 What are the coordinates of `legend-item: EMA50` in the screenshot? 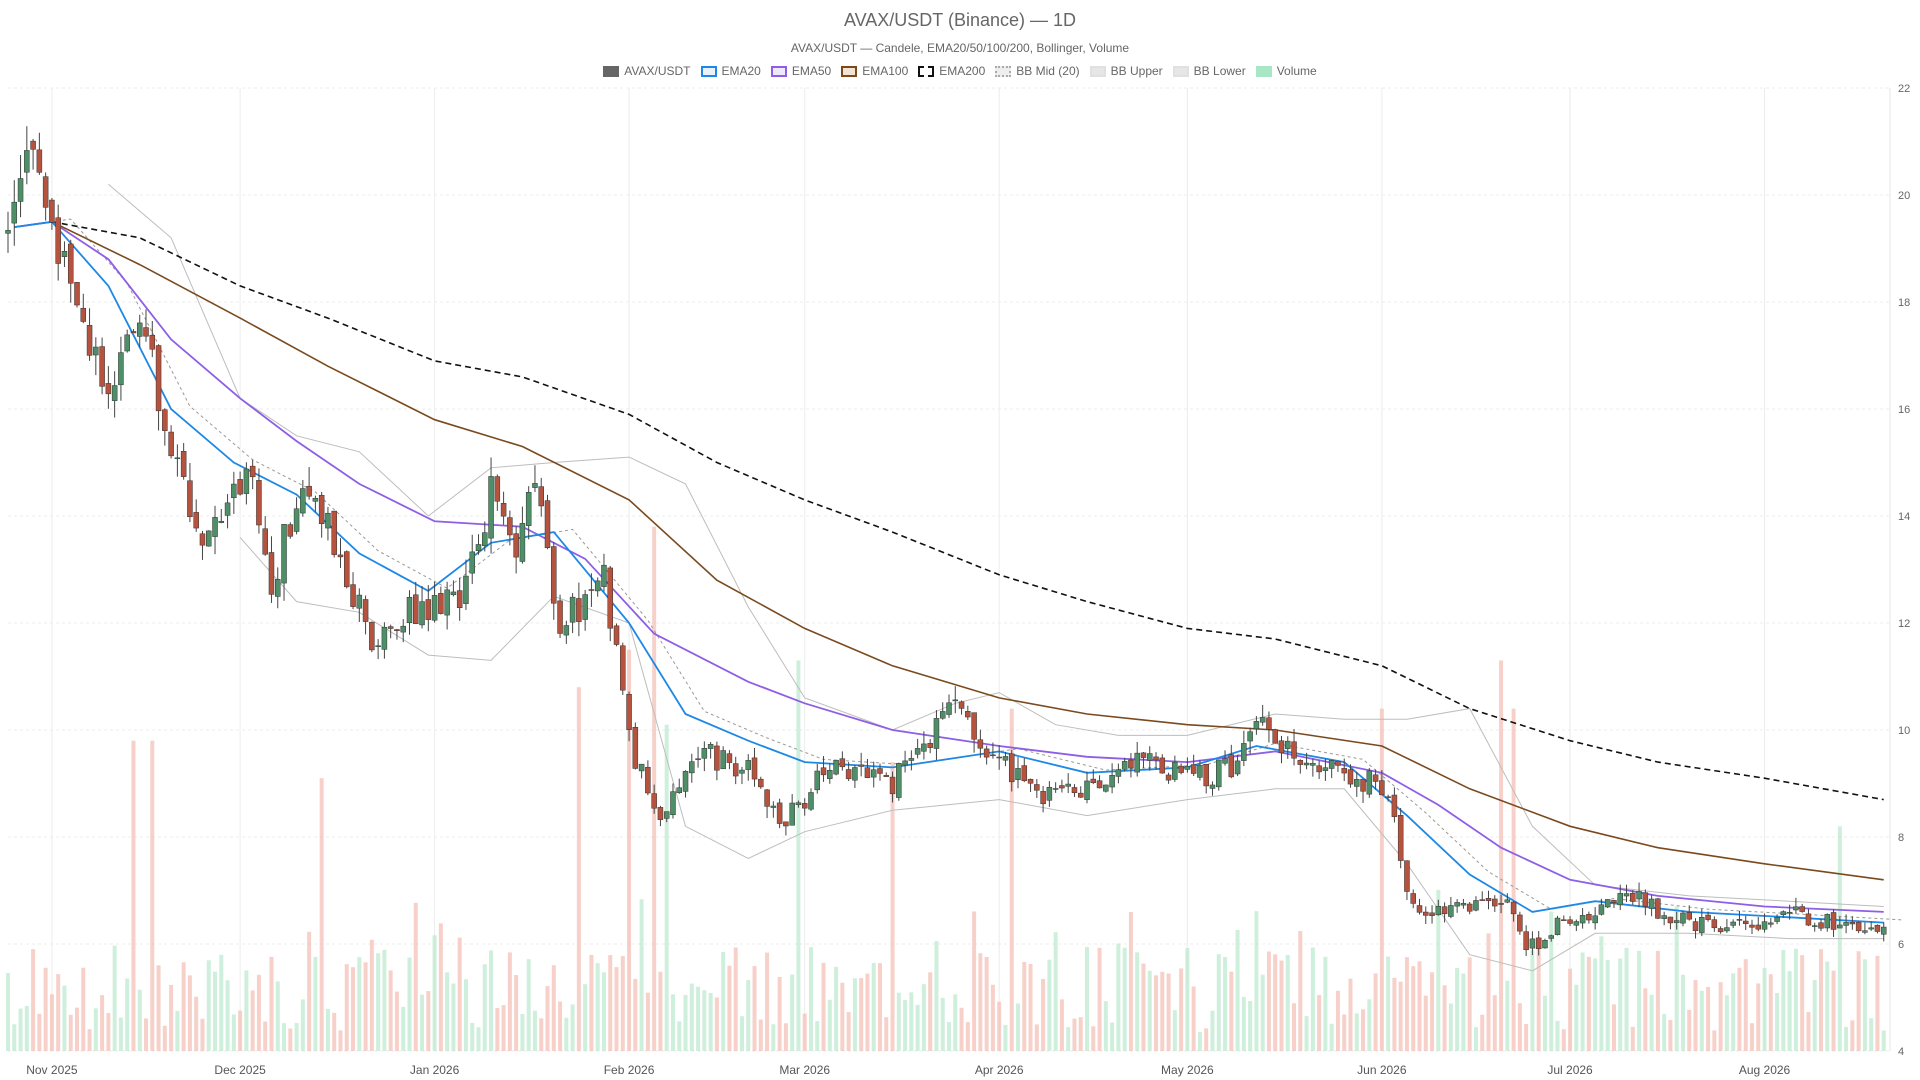 It's located at (800, 71).